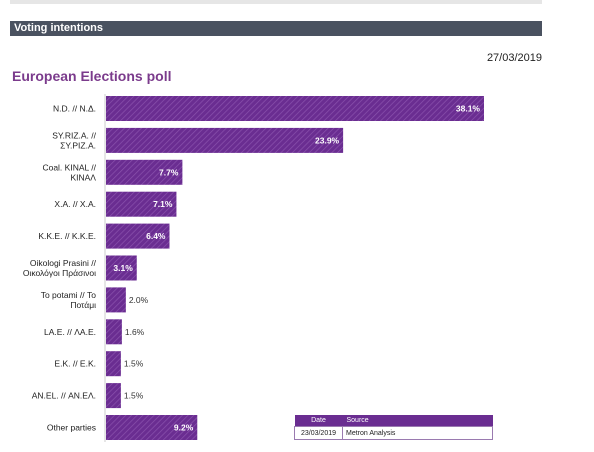 The height and width of the screenshot is (452, 594). Describe the element at coordinates (417, 433) in the screenshot. I see `source-name: Metron Analysis` at that location.